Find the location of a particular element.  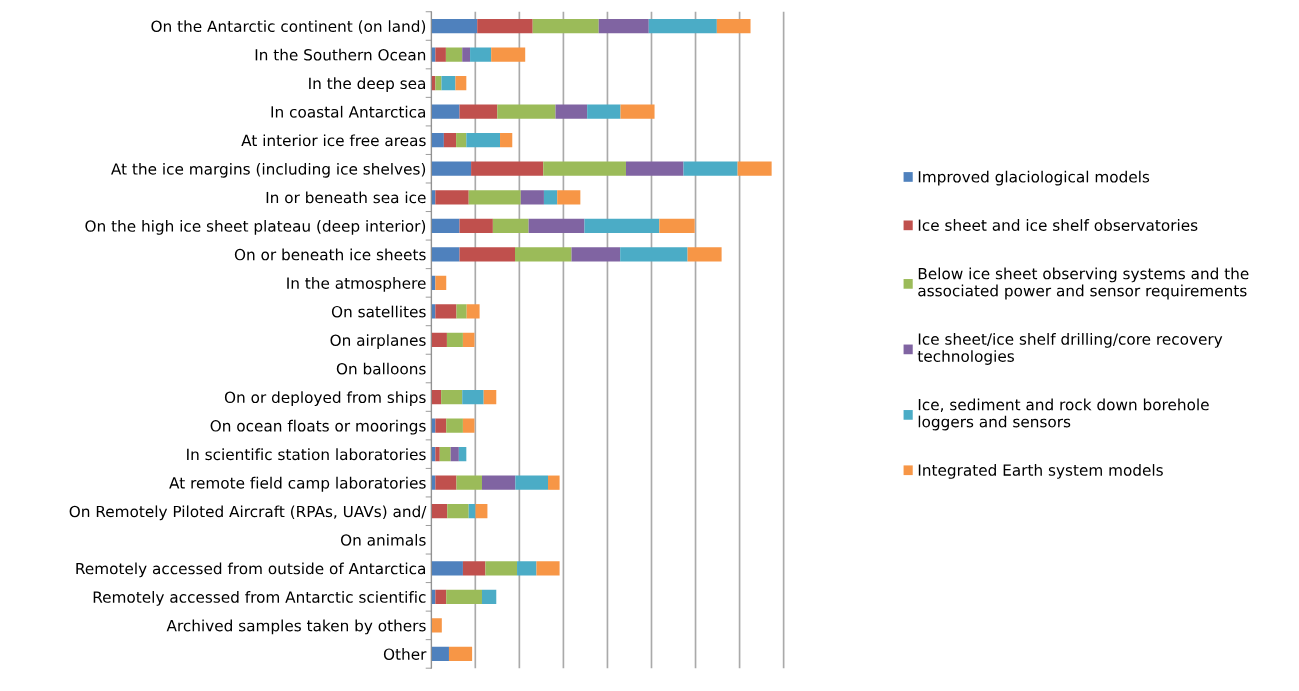

y-tick-label: At interior ice free areas is located at coordinates (333, 140).